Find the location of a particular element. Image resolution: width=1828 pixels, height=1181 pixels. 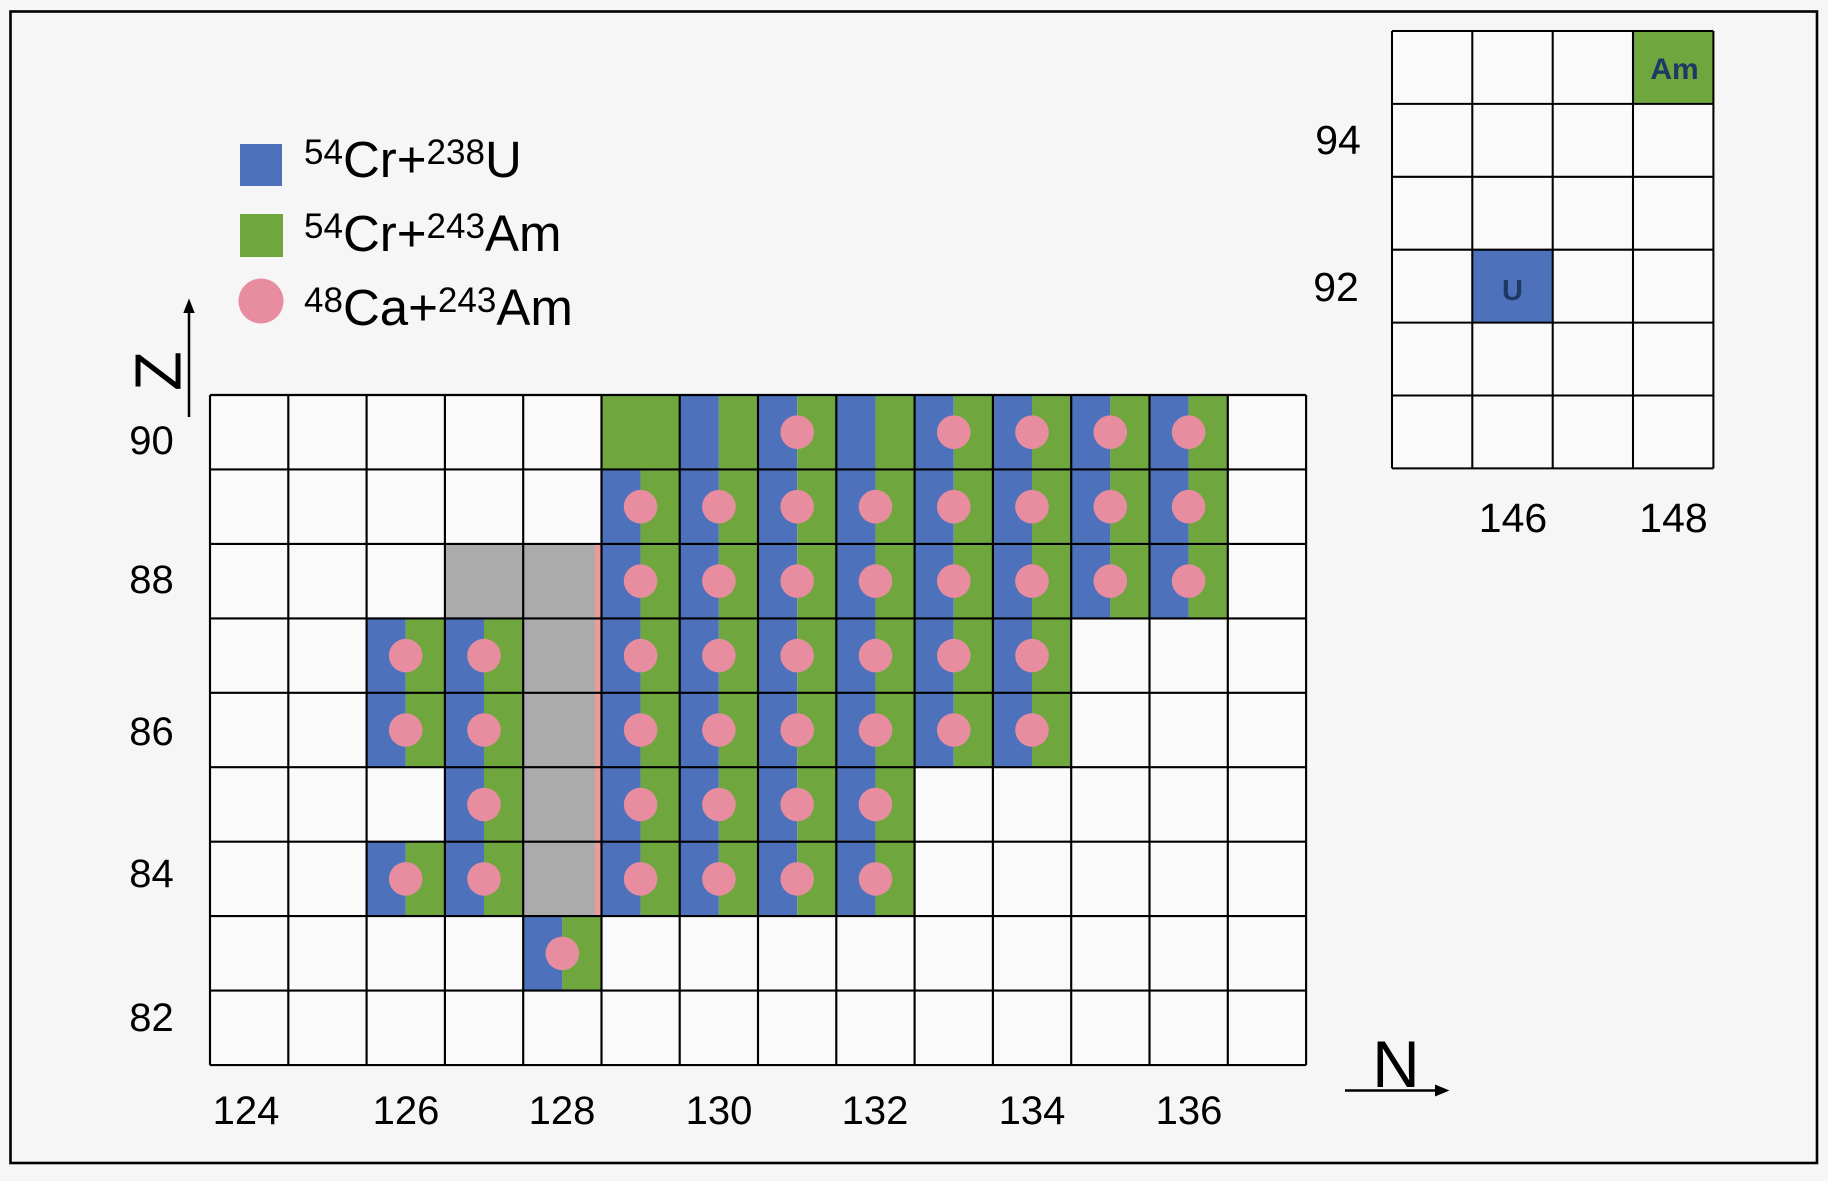

svg-text: 92 is located at coordinates (1336, 287).